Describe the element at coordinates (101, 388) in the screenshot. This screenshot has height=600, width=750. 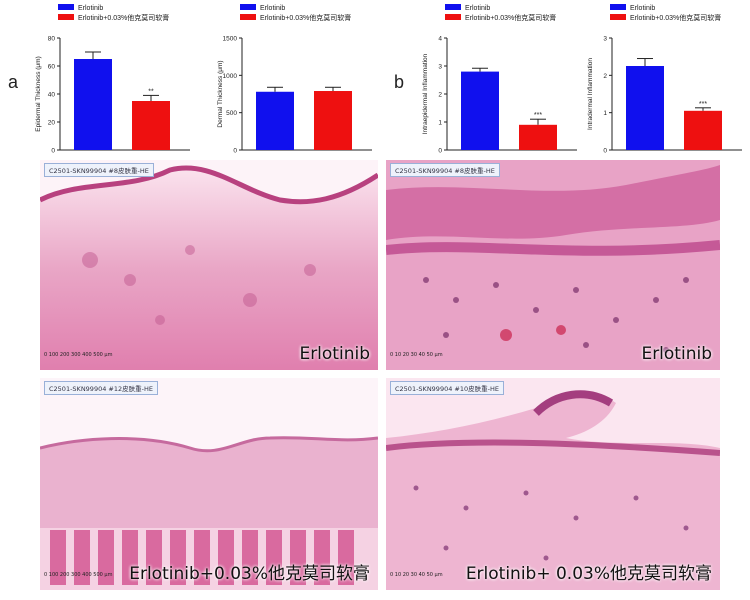
I see `photo-tag: C2501-SKN99904 #12皮肤重-HE` at that location.